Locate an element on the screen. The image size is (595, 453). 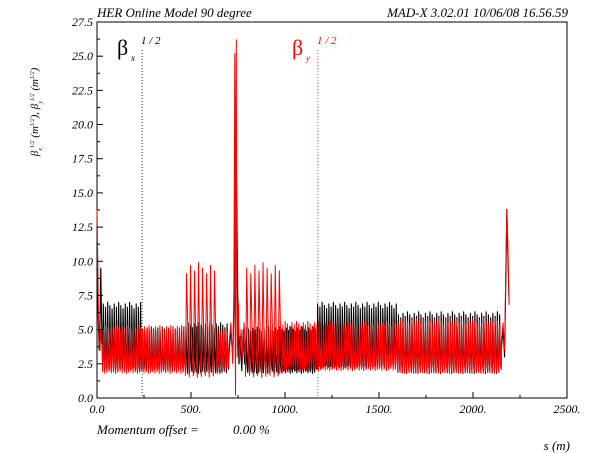
legend-beta-y: β y 1 / 2 is located at coordinates (314, 49).